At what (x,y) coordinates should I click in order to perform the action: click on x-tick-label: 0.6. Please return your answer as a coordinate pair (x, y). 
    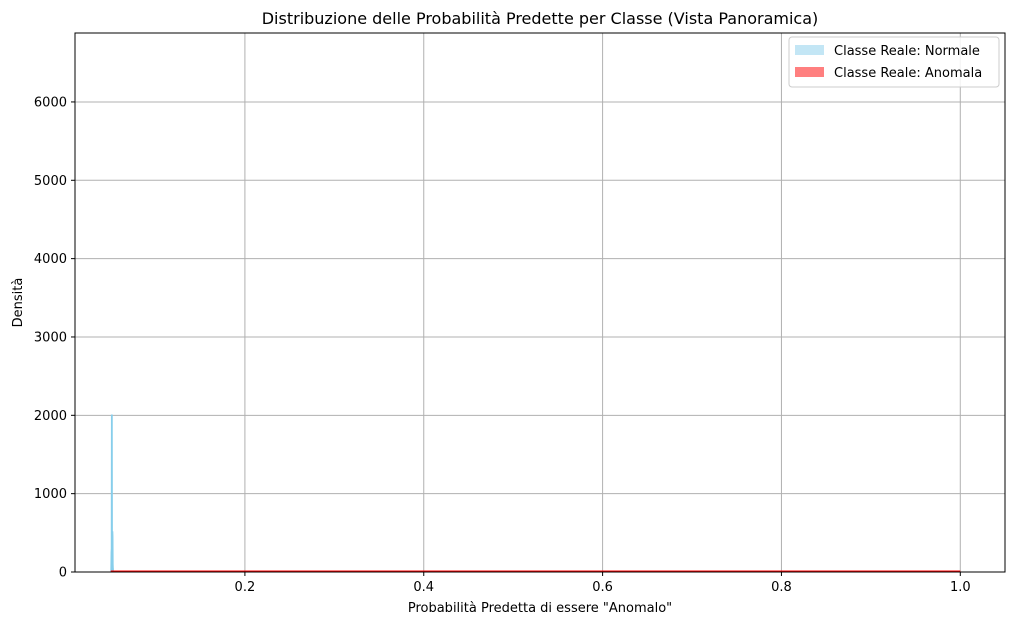
    Looking at the image, I should click on (602, 587).